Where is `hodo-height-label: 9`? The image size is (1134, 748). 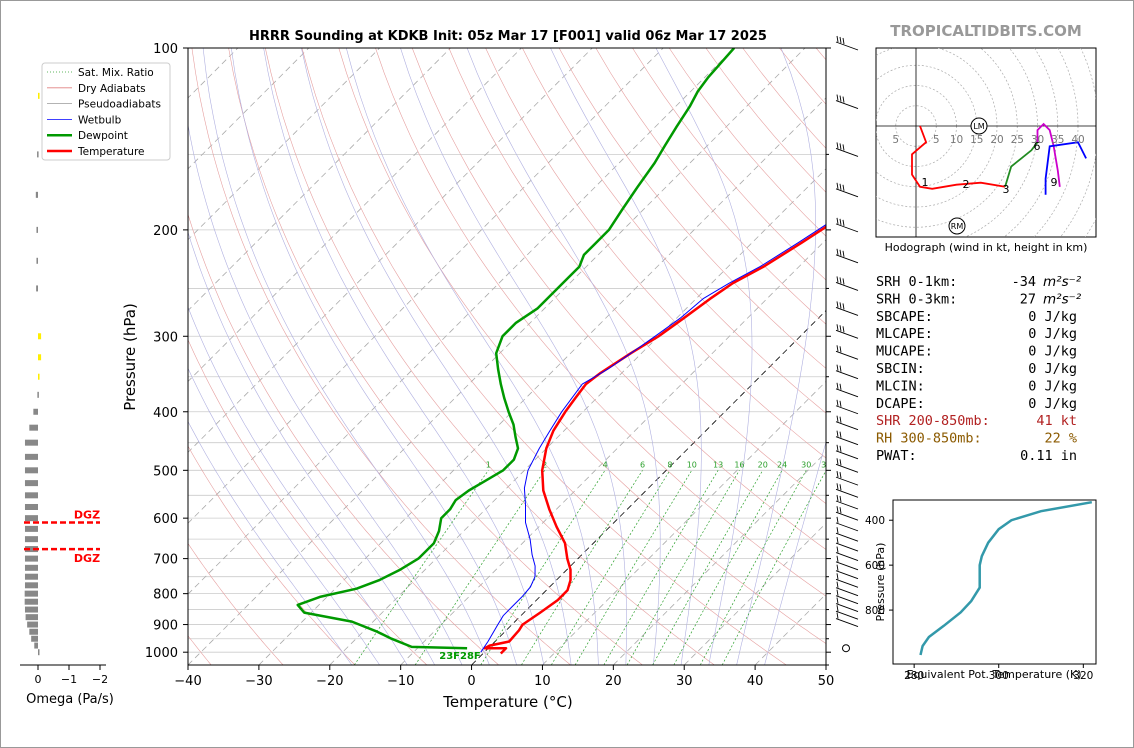
hodo-height-label: 9 is located at coordinates (1054, 182).